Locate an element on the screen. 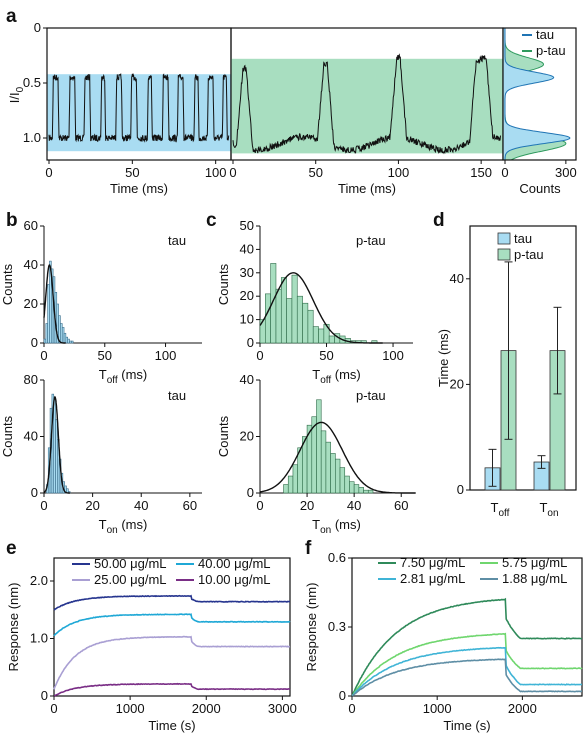 Image resolution: width=586 pixels, height=736 pixels. a-legend-label: tau is located at coordinates (545, 34).